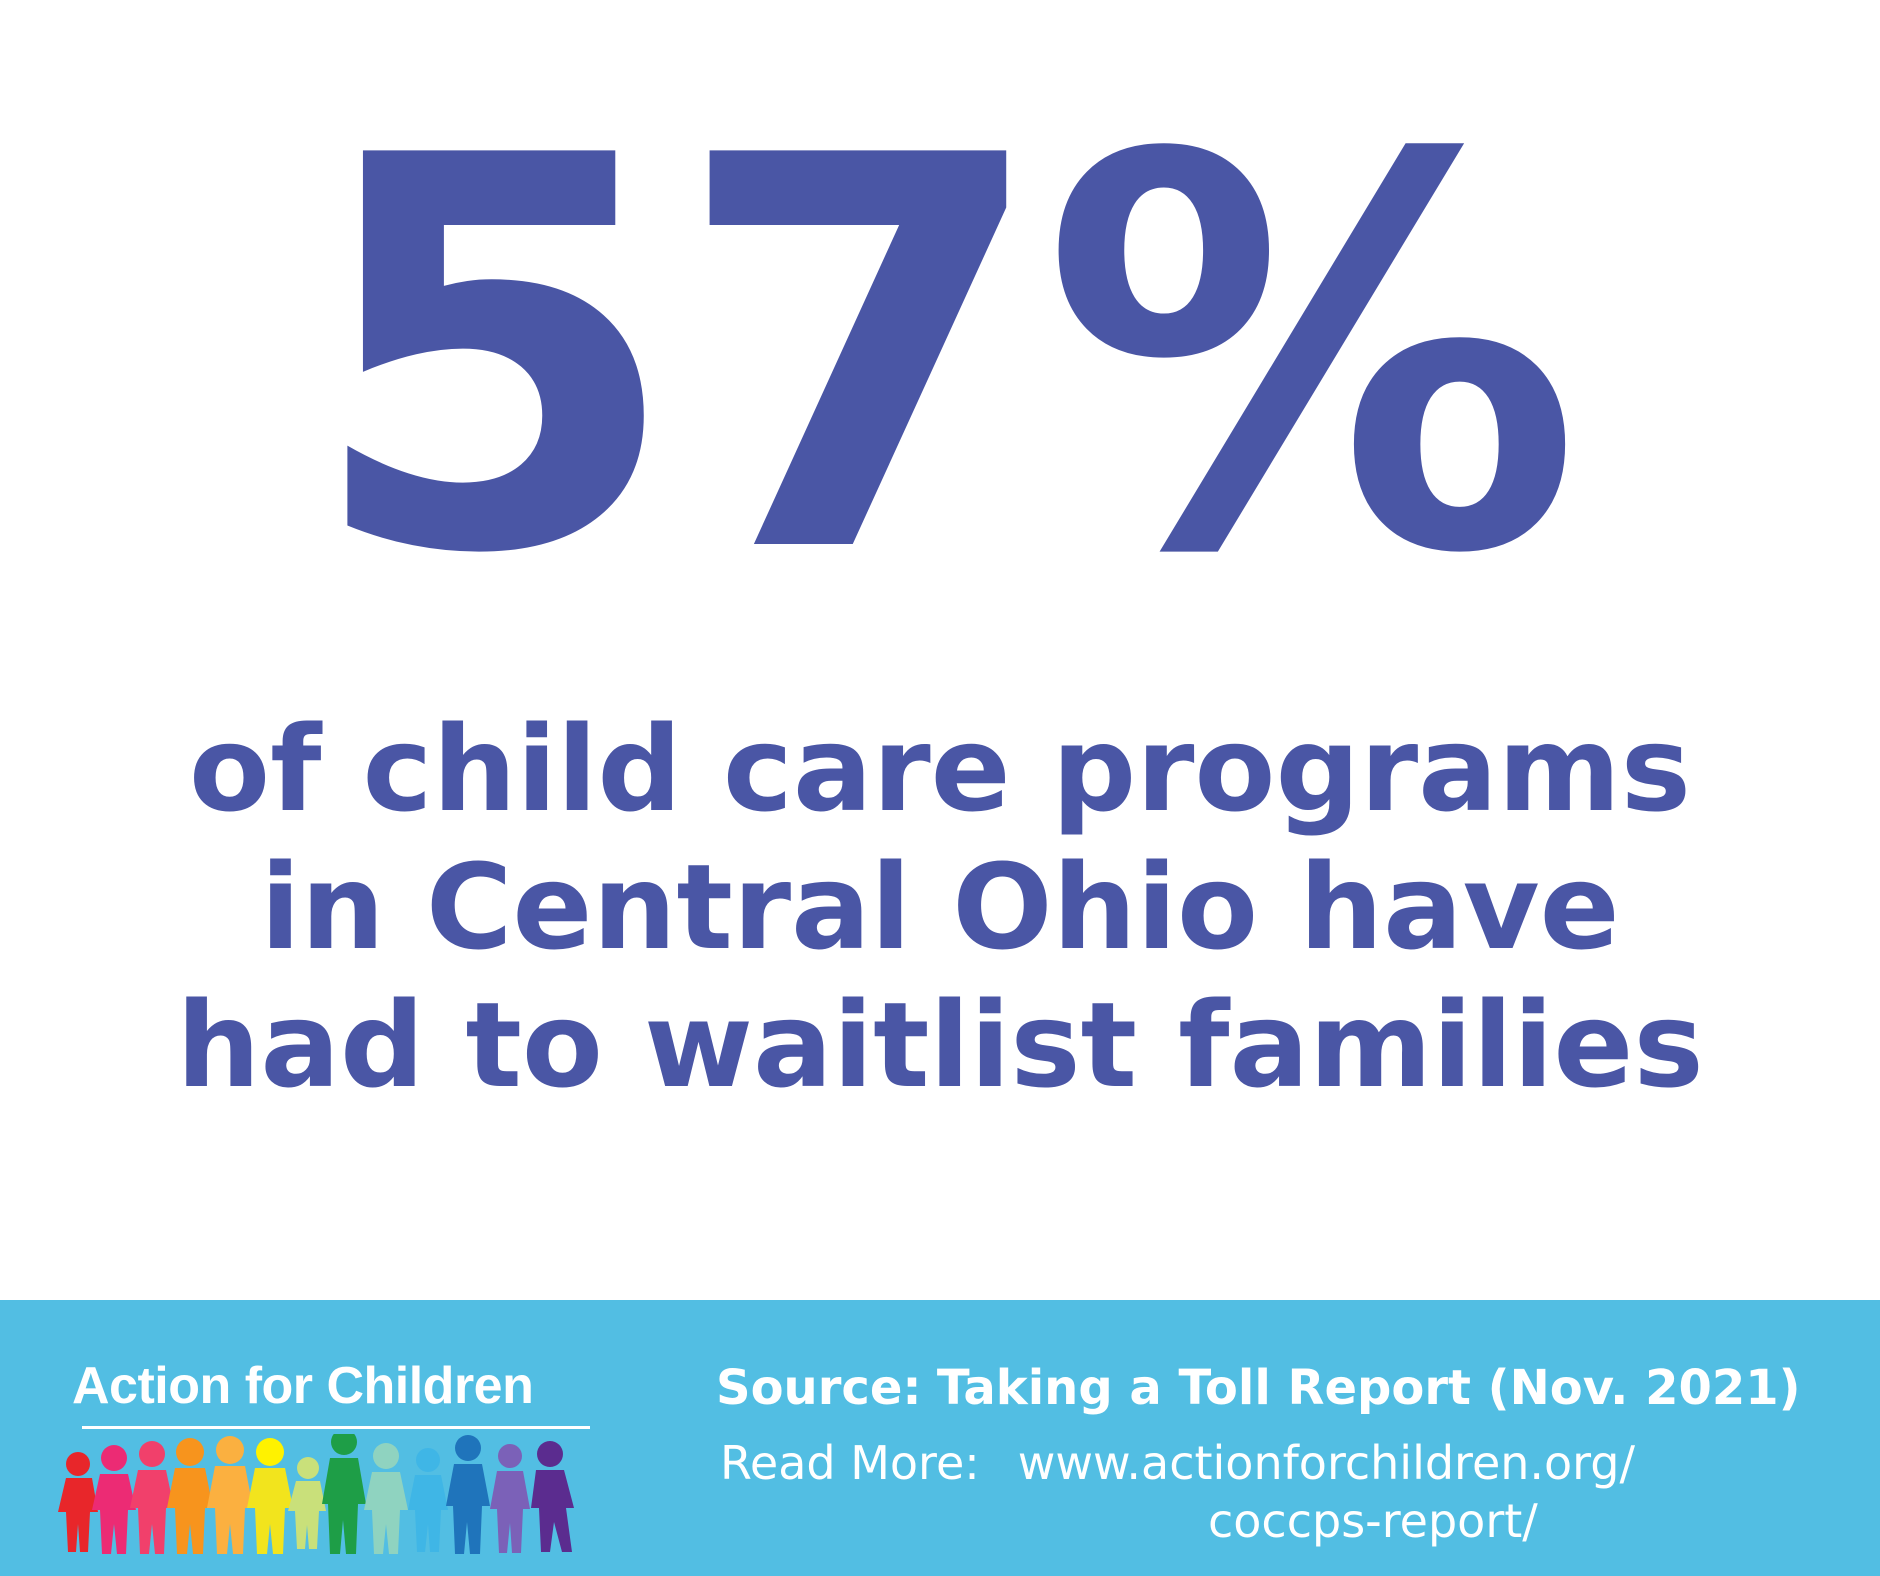 The width and height of the screenshot is (1880, 1576). What do you see at coordinates (1373, 1521) in the screenshot?
I see `read-more-url-continued: coccps-report/` at bounding box center [1373, 1521].